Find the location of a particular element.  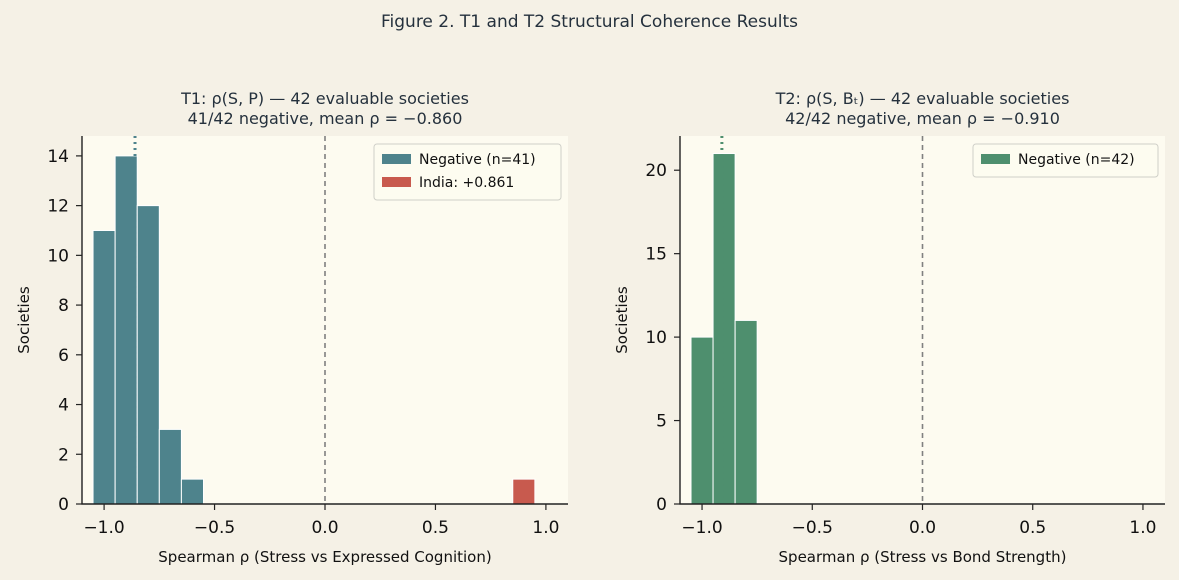

panel-t1-ytick-label-7: 14 is located at coordinates (58, 157).